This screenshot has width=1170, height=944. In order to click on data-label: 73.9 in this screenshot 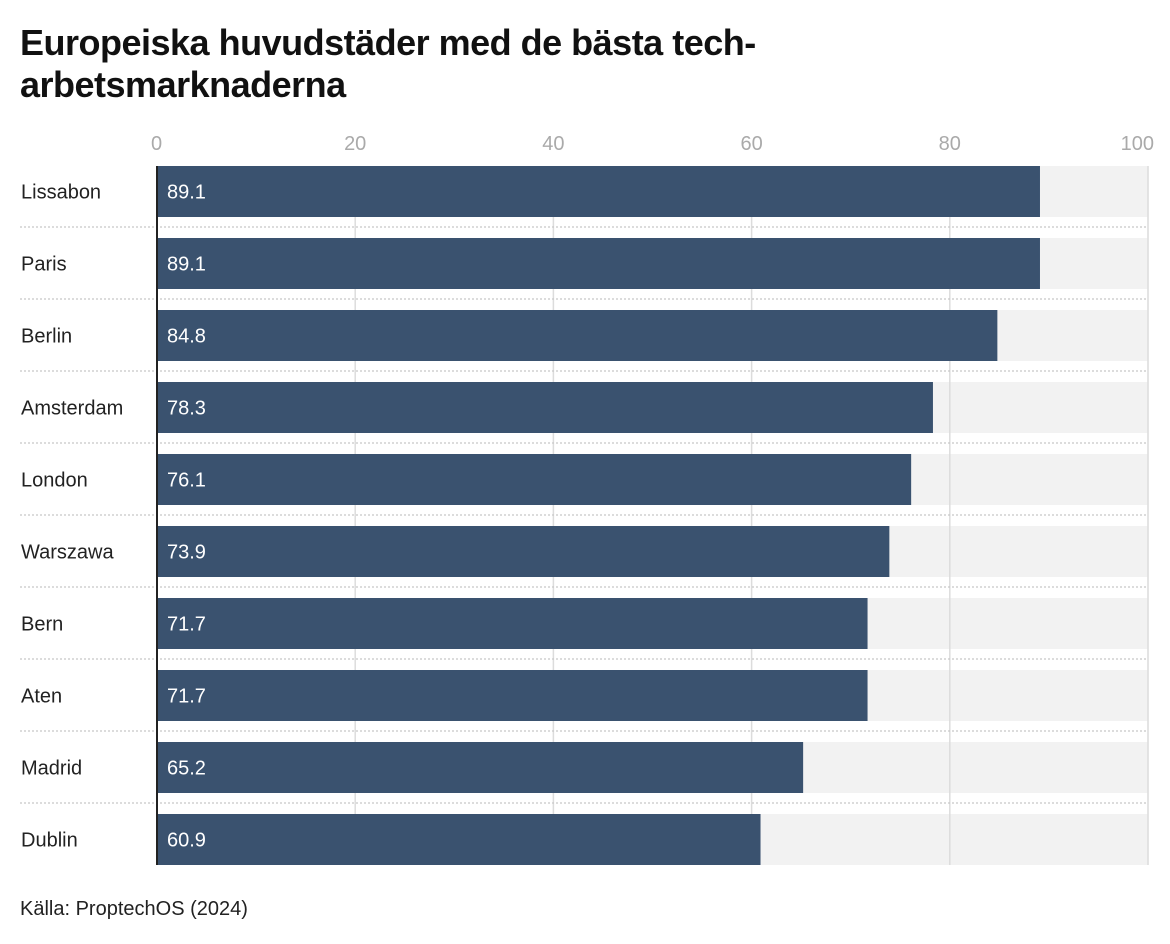, I will do `click(186, 553)`.